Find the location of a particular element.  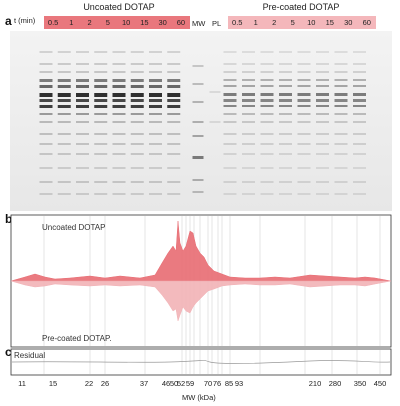

mw-axis-ticks: 11 15 22 26 37 46 50 52 59 70 76 85 93 210 280 350 450 is located at coordinates (202, 385).